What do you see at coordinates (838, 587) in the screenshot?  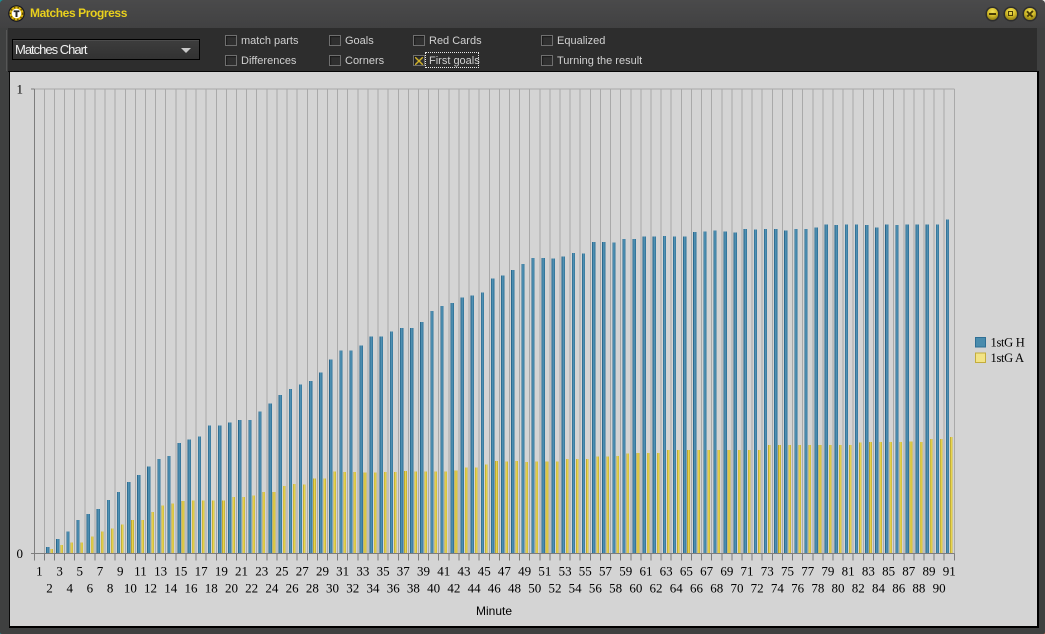 I see `svg-text: 80` at bounding box center [838, 587].